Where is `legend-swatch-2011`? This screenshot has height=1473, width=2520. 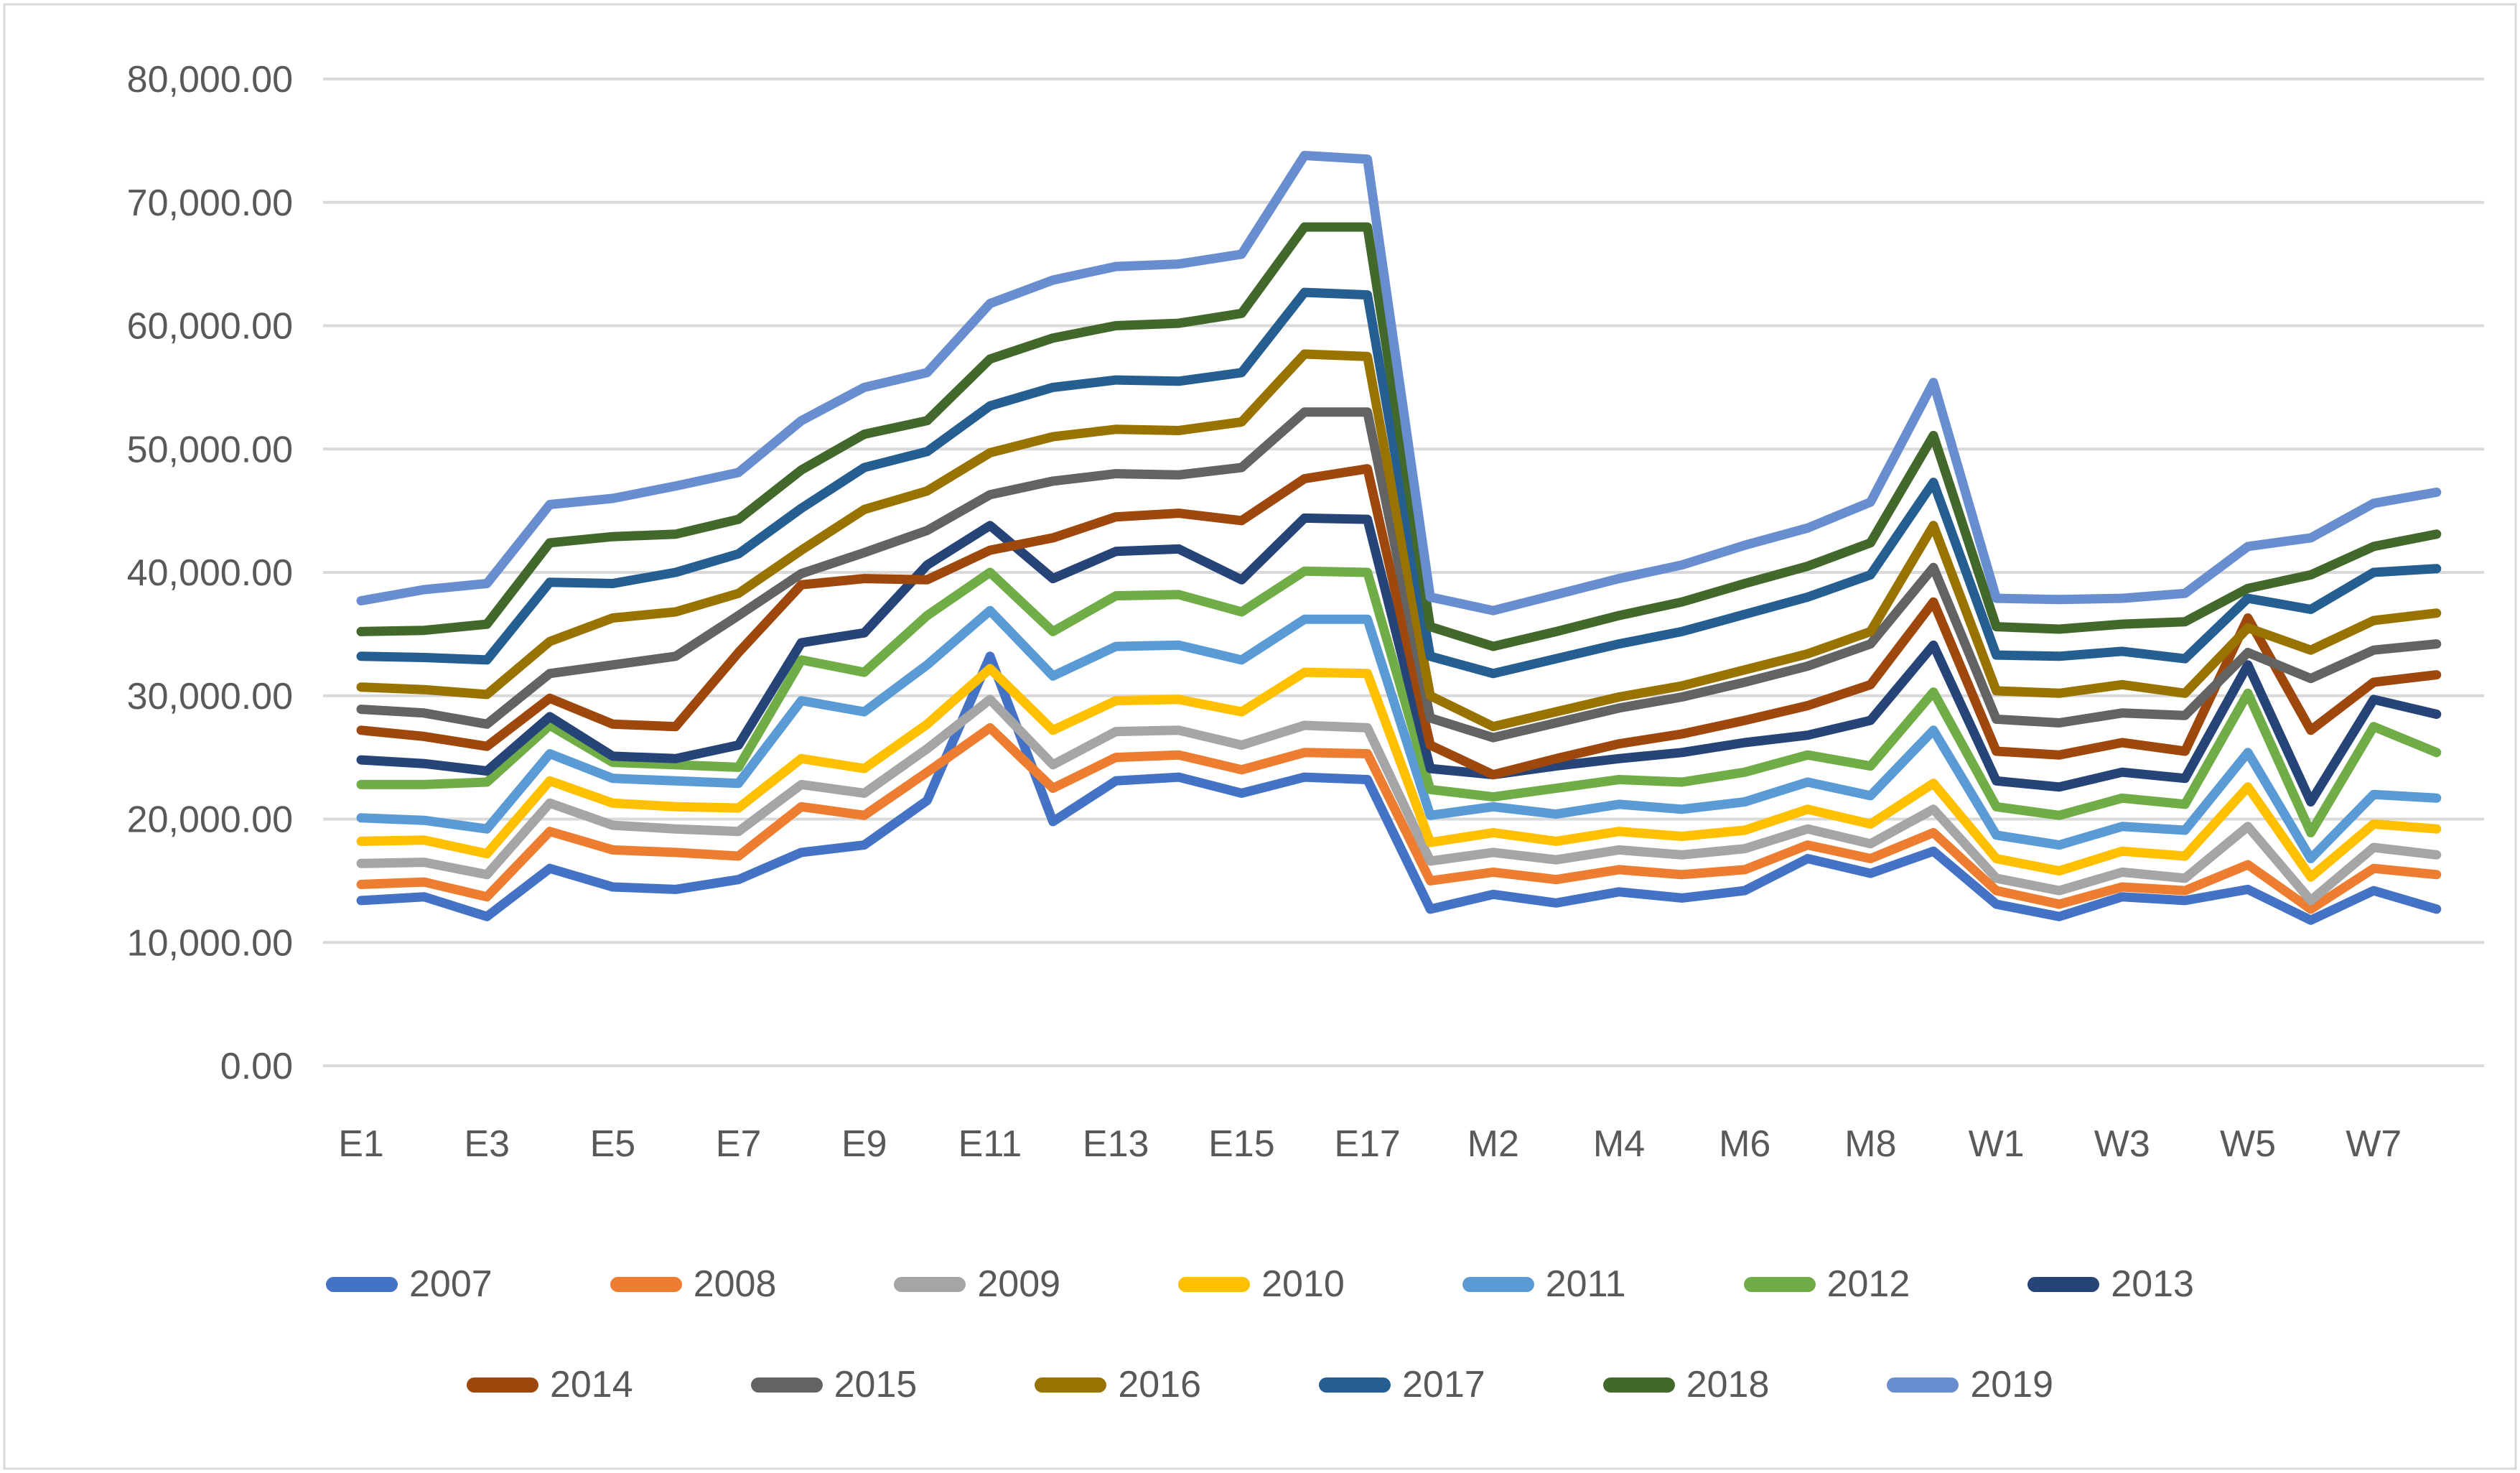 legend-swatch-2011 is located at coordinates (1498, 1284).